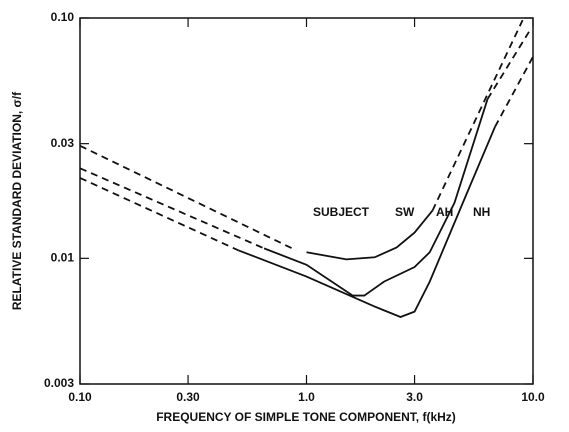 This screenshot has height=432, width=569. Describe the element at coordinates (533, 397) in the screenshot. I see `x-tick-label: 10.0` at that location.